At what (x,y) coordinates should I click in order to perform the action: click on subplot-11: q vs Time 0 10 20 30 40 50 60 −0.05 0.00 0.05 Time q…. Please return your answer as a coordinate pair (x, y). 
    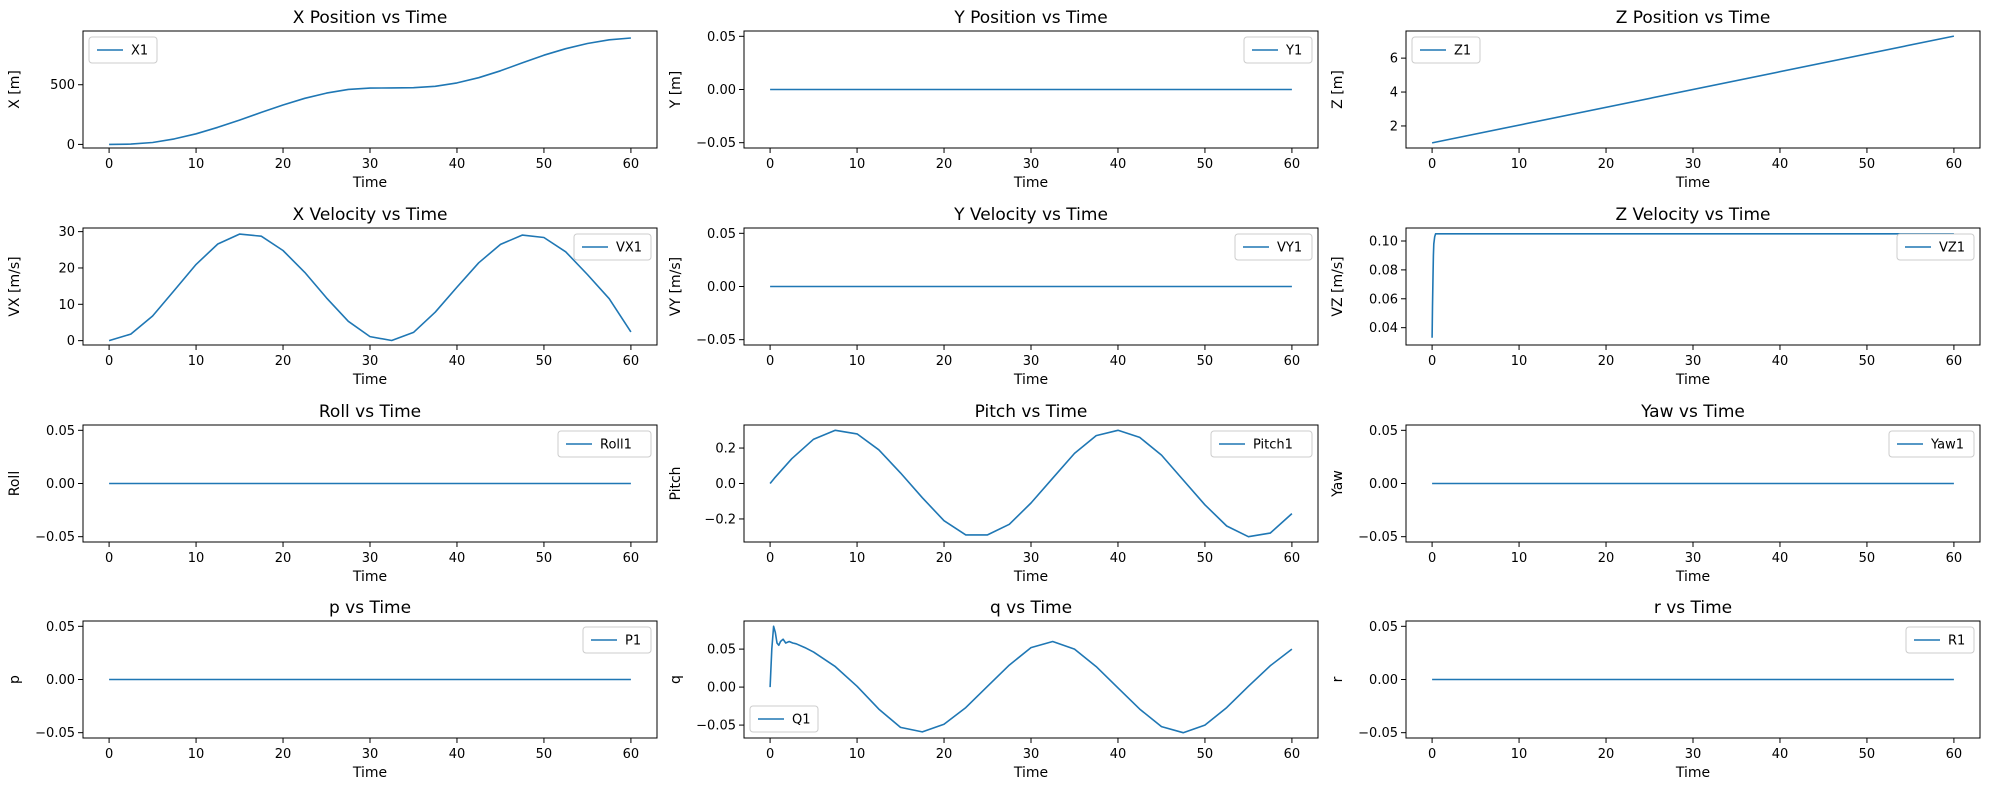
    Looking at the image, I should click on (993, 689).